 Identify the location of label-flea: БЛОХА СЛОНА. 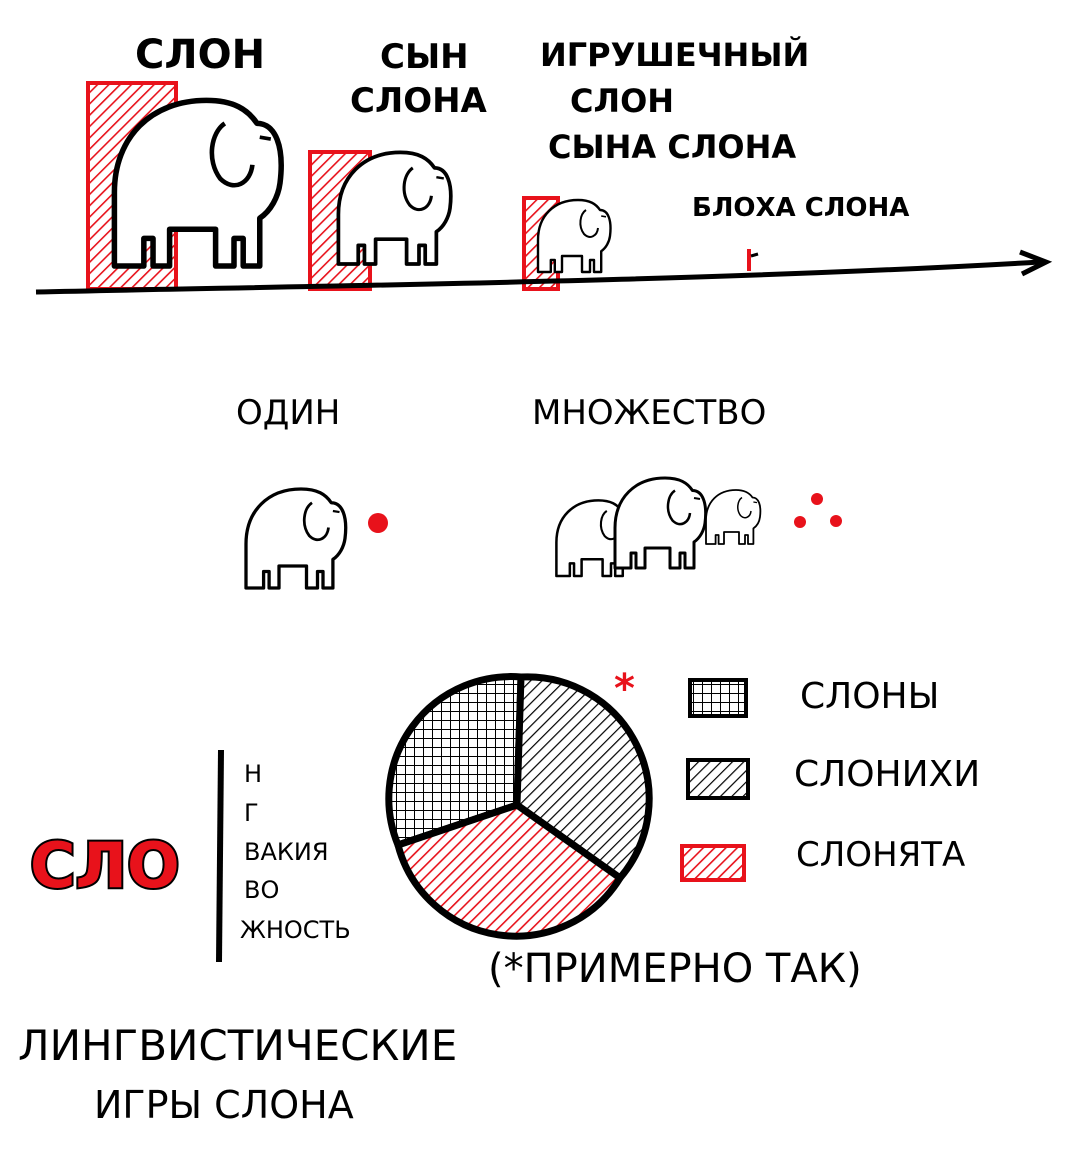
(800, 208).